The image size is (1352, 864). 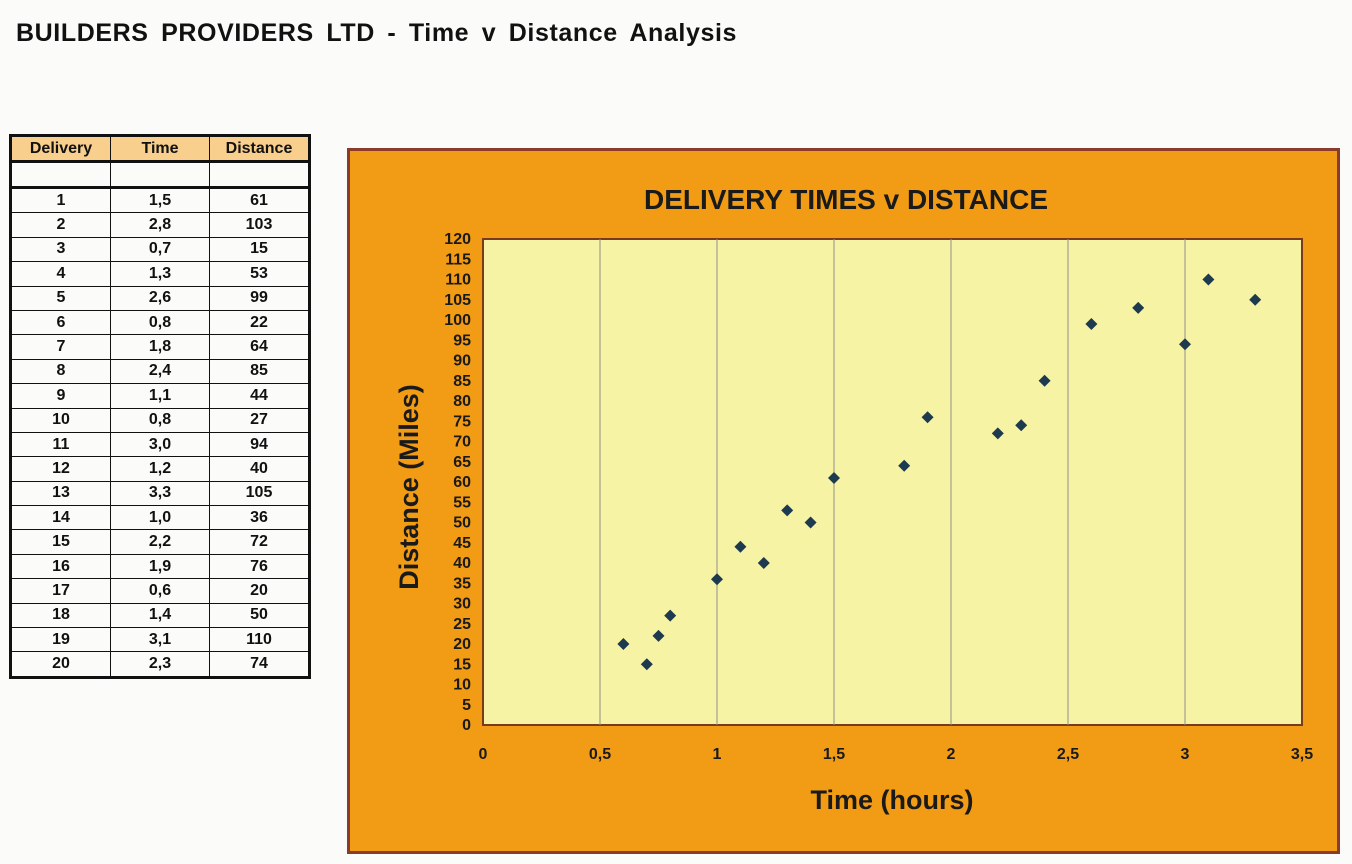 I want to click on y-tick-label: 25, so click(x=462, y=624).